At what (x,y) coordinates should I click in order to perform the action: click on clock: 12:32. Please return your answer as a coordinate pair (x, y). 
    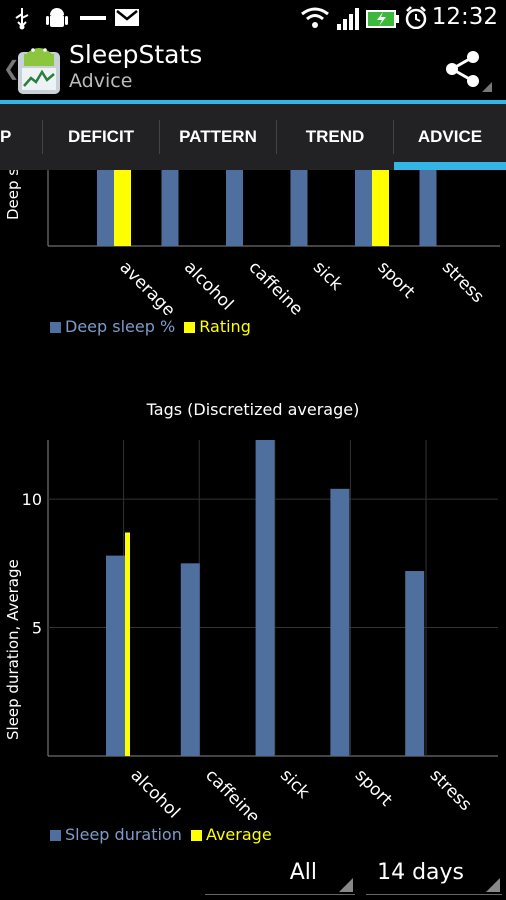
    Looking at the image, I should click on (464, 17).